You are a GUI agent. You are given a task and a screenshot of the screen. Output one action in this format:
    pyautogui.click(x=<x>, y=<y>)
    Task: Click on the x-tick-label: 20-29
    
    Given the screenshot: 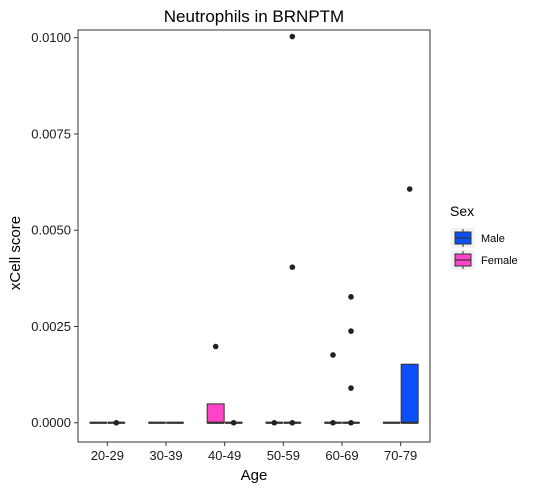 What is the action you would take?
    pyautogui.click(x=107, y=455)
    